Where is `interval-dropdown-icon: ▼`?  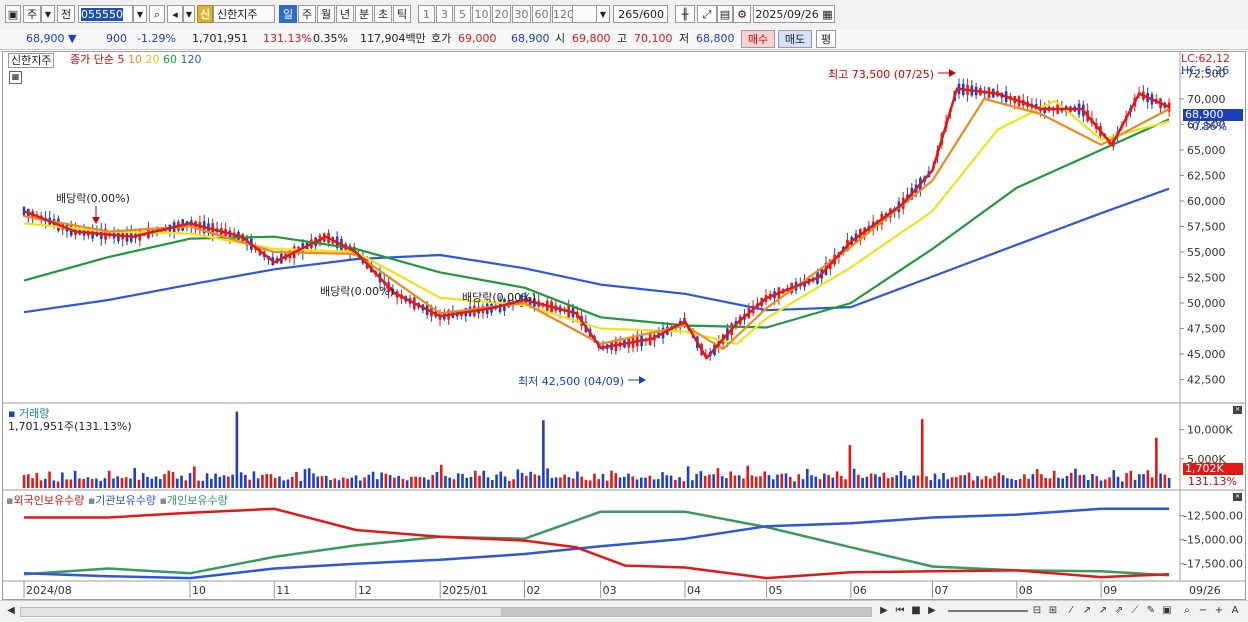
interval-dropdown-icon: ▼ is located at coordinates (603, 14).